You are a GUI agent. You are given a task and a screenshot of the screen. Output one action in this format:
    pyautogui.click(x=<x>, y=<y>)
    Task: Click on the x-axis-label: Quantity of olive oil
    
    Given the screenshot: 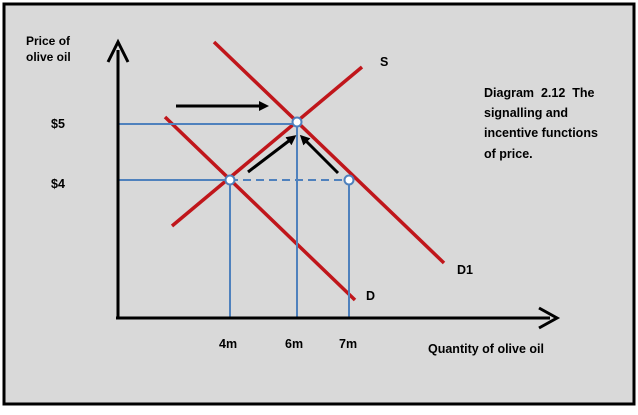 What is the action you would take?
    pyautogui.click(x=486, y=349)
    